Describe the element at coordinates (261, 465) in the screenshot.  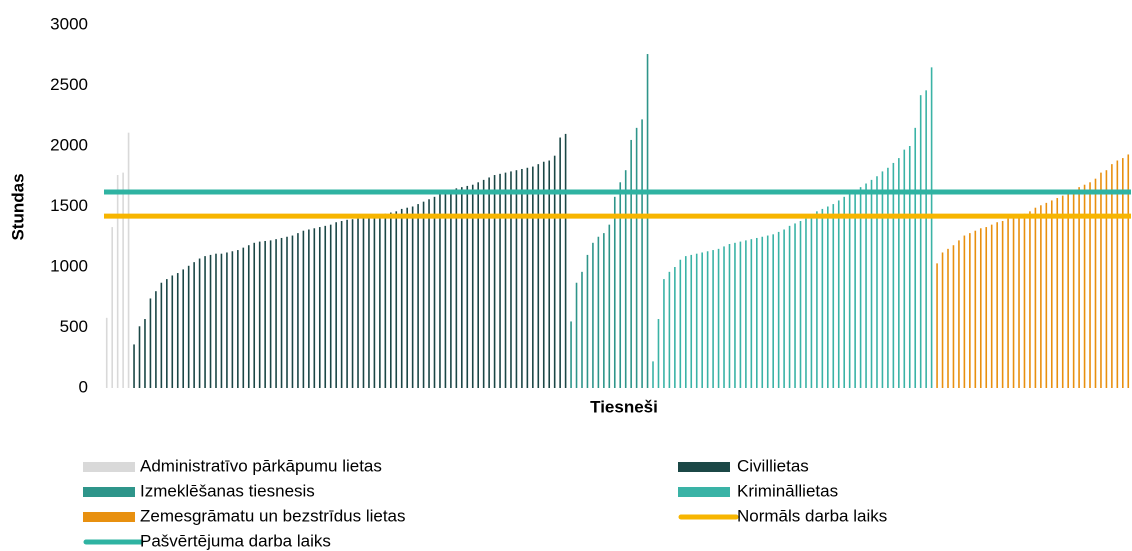
I see `legend-label: Administratīvo pārkāpumu lietas` at that location.